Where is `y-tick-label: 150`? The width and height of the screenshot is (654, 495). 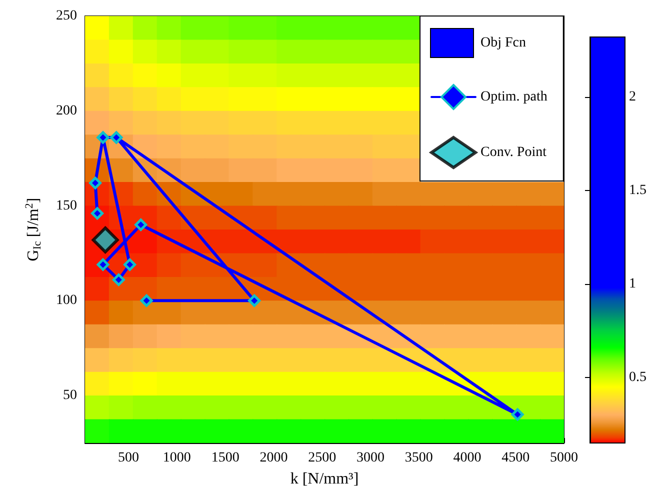 y-tick-label: 150 is located at coordinates (66, 206).